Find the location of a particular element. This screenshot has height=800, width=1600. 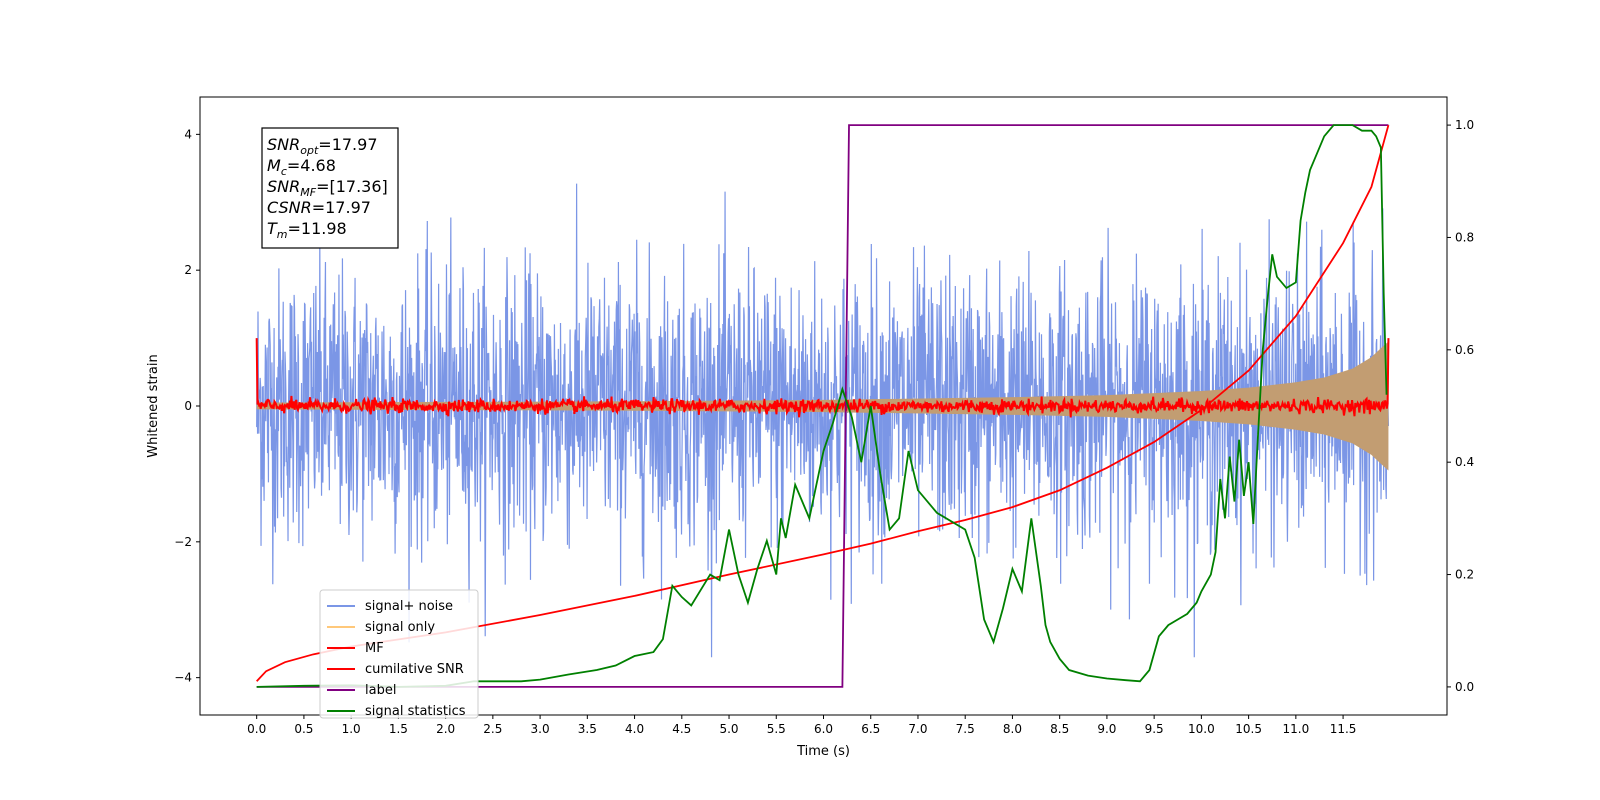

x-tick-label: 4.0 is located at coordinates (634, 729).